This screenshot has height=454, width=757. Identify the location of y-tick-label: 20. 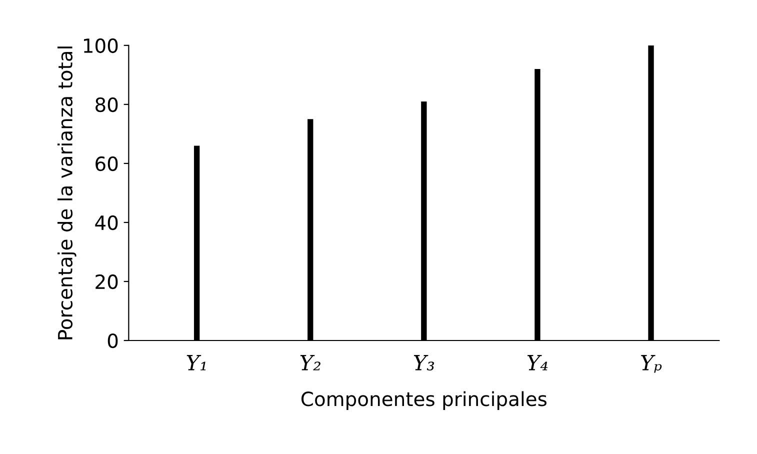
(107, 282).